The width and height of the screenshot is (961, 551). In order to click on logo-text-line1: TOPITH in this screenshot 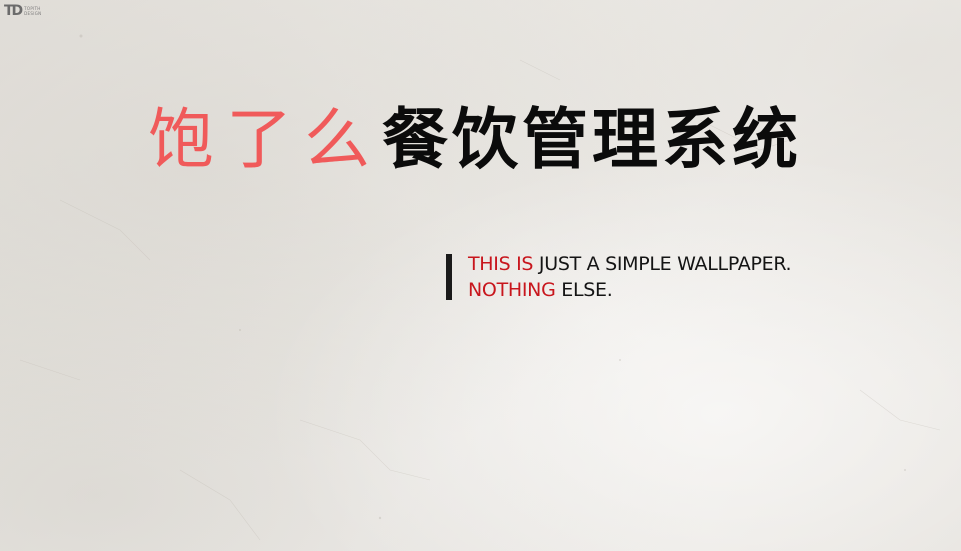, I will do `click(32, 8)`.